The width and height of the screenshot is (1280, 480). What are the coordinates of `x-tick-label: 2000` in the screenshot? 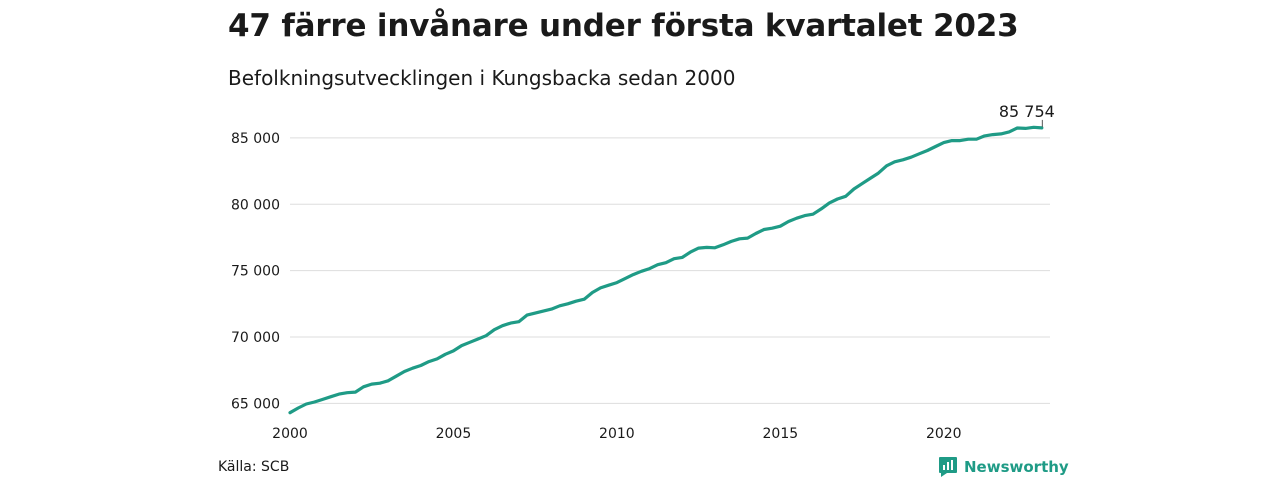 It's located at (290, 434).